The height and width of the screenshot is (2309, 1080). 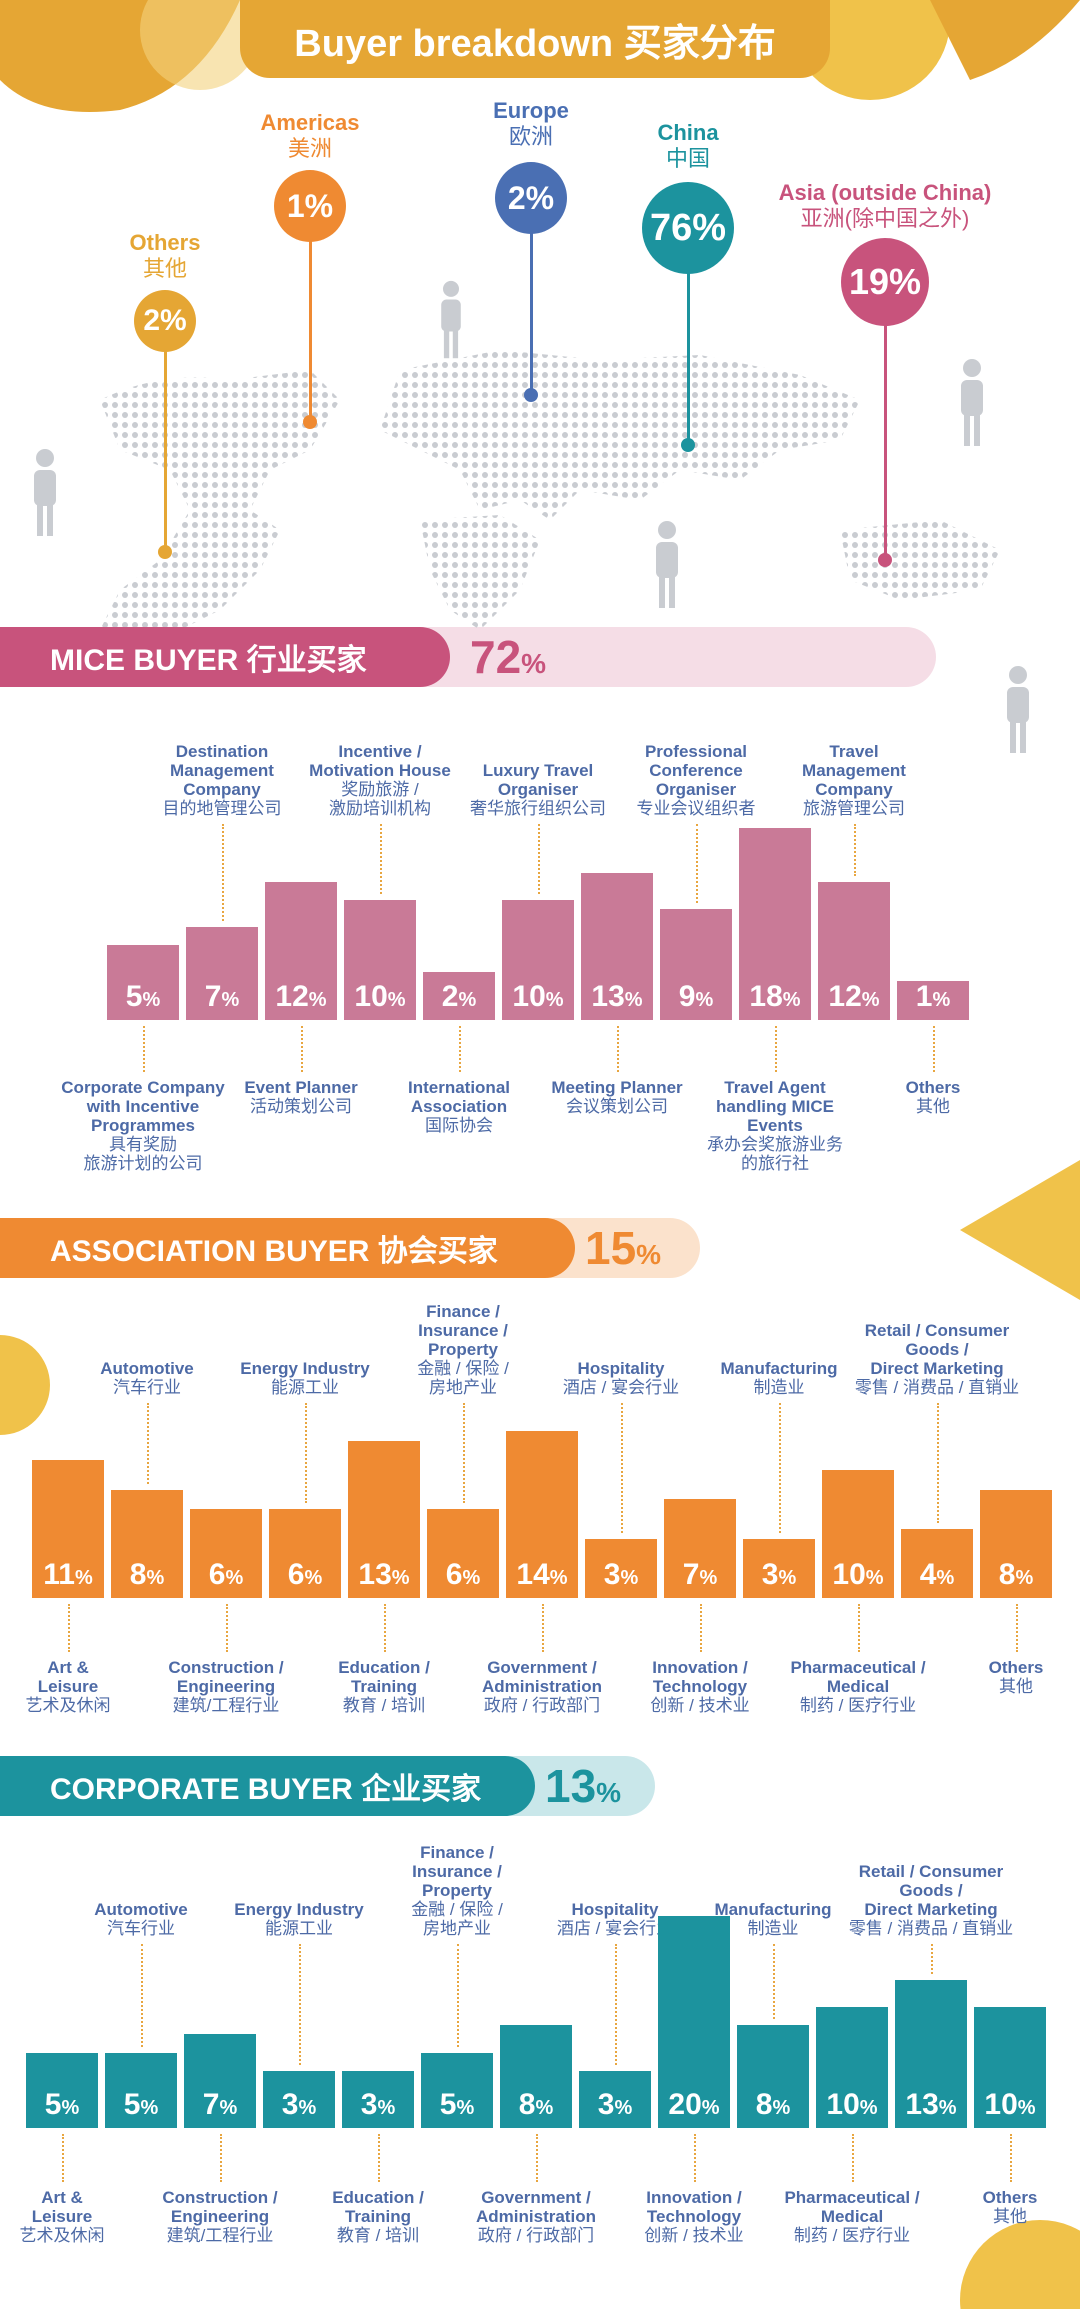 What do you see at coordinates (1010, 2197) in the screenshot?
I see `category-label-line: Others` at bounding box center [1010, 2197].